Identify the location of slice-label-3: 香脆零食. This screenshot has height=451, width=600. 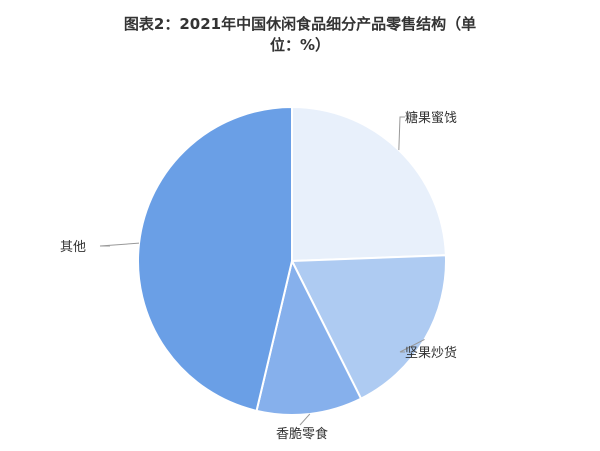
(302, 434).